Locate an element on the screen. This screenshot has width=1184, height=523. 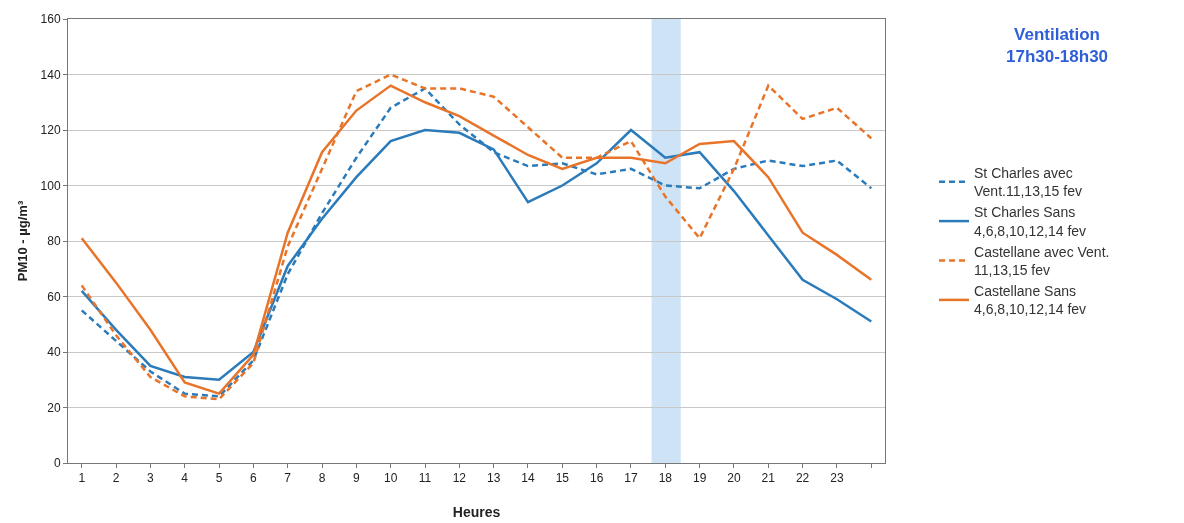
x-tick-label: 5 is located at coordinates (219, 478).